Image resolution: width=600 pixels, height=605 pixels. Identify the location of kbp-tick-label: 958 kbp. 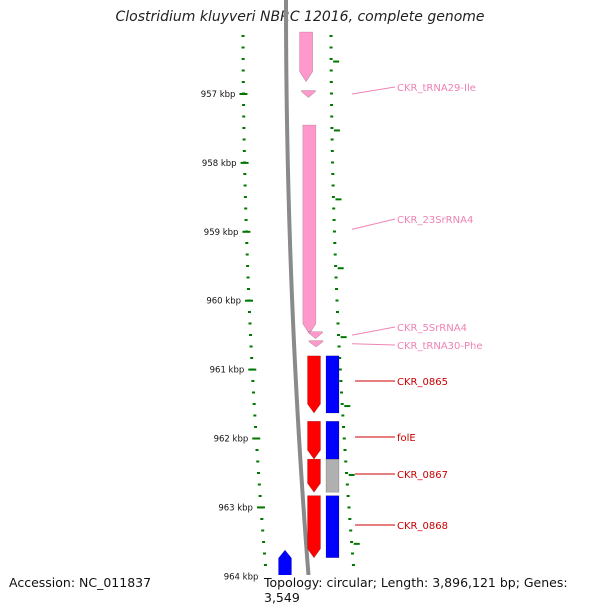
(219, 164).